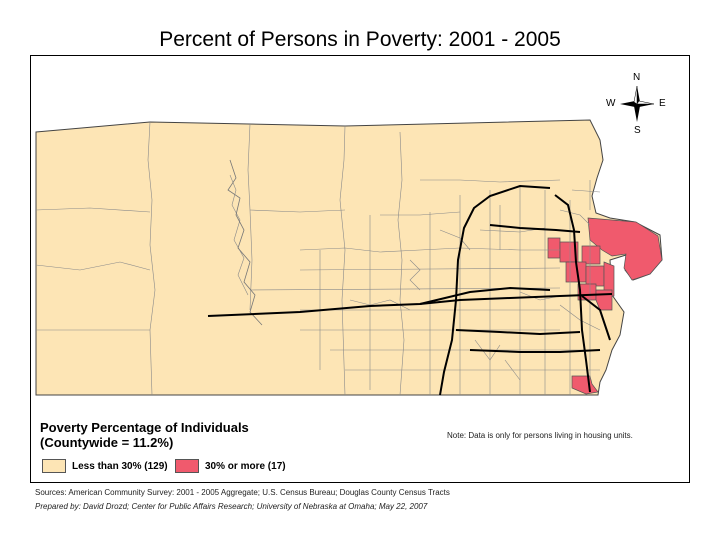 The height and width of the screenshot is (540, 720). Describe the element at coordinates (518, 332) in the screenshot. I see `west-dodge` at that location.